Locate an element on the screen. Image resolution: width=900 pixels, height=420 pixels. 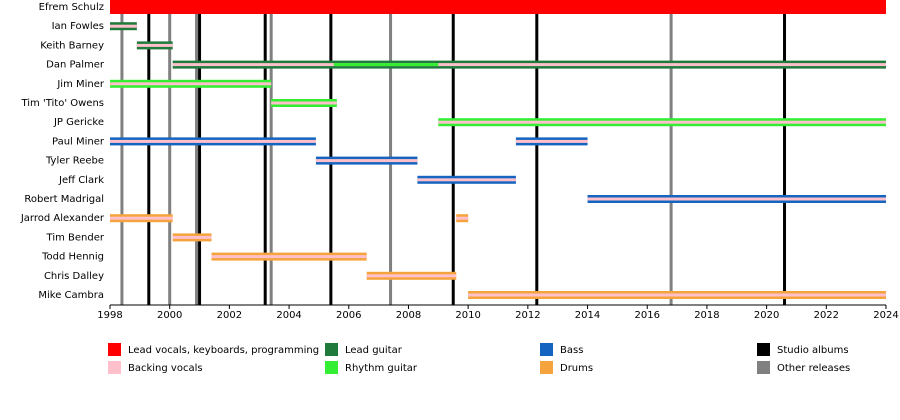
legend-label: Other releases is located at coordinates (813, 368).